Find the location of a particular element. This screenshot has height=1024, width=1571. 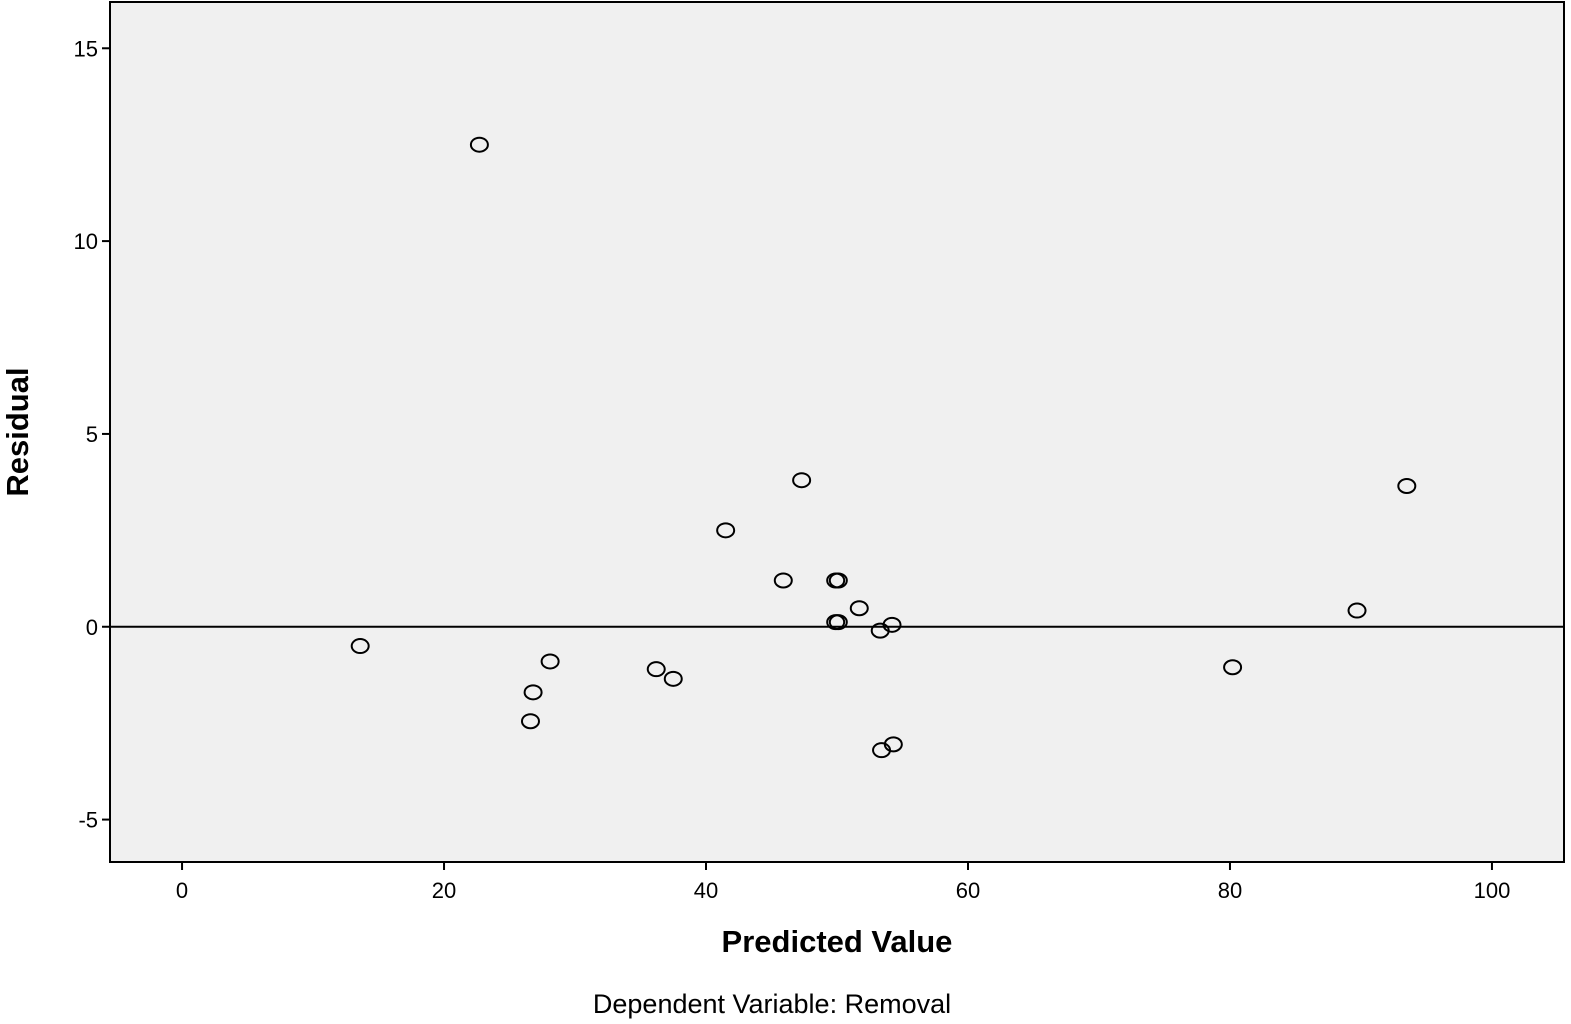

y-tick-label: 0 is located at coordinates (92, 627).